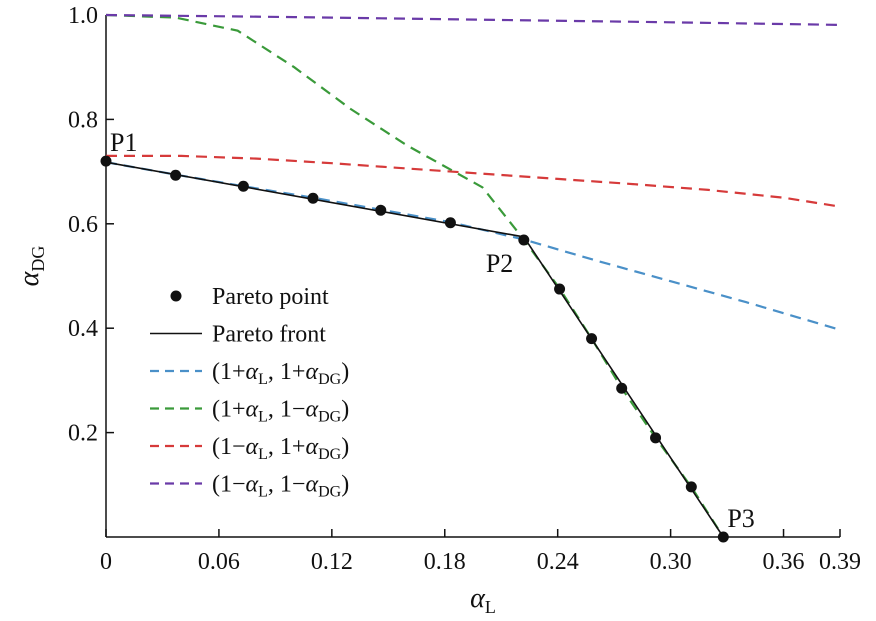 This screenshot has width=876, height=621. What do you see at coordinates (280, 448) in the screenshot?
I see `legend-label: (1−αL, 1+αDG)` at bounding box center [280, 448].